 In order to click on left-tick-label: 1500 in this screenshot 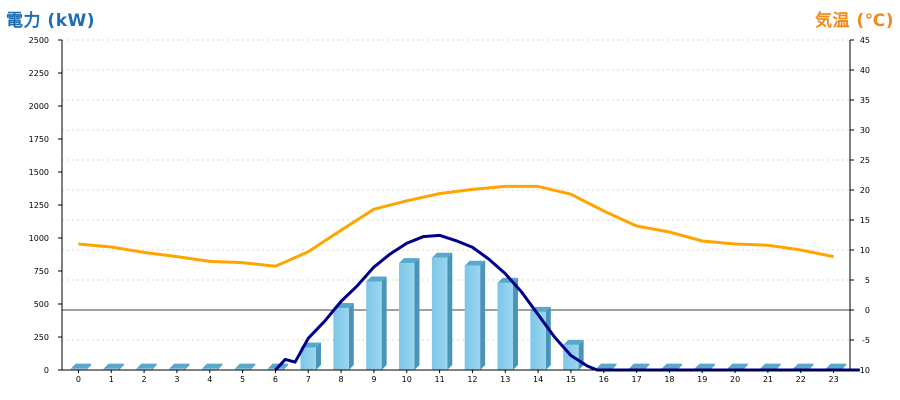, I will do `click(39, 172)`.